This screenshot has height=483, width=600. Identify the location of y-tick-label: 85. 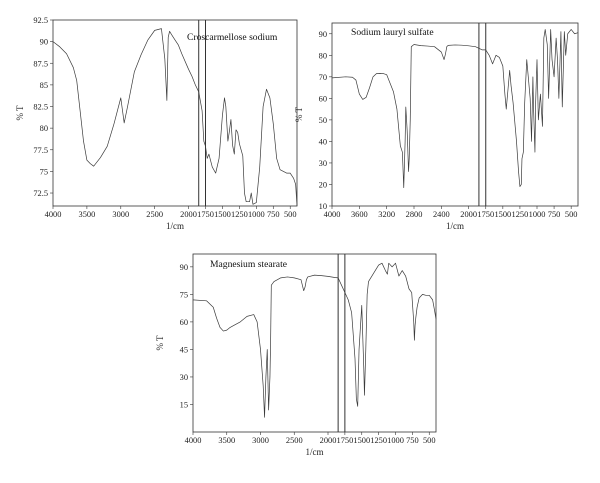
(44, 85).